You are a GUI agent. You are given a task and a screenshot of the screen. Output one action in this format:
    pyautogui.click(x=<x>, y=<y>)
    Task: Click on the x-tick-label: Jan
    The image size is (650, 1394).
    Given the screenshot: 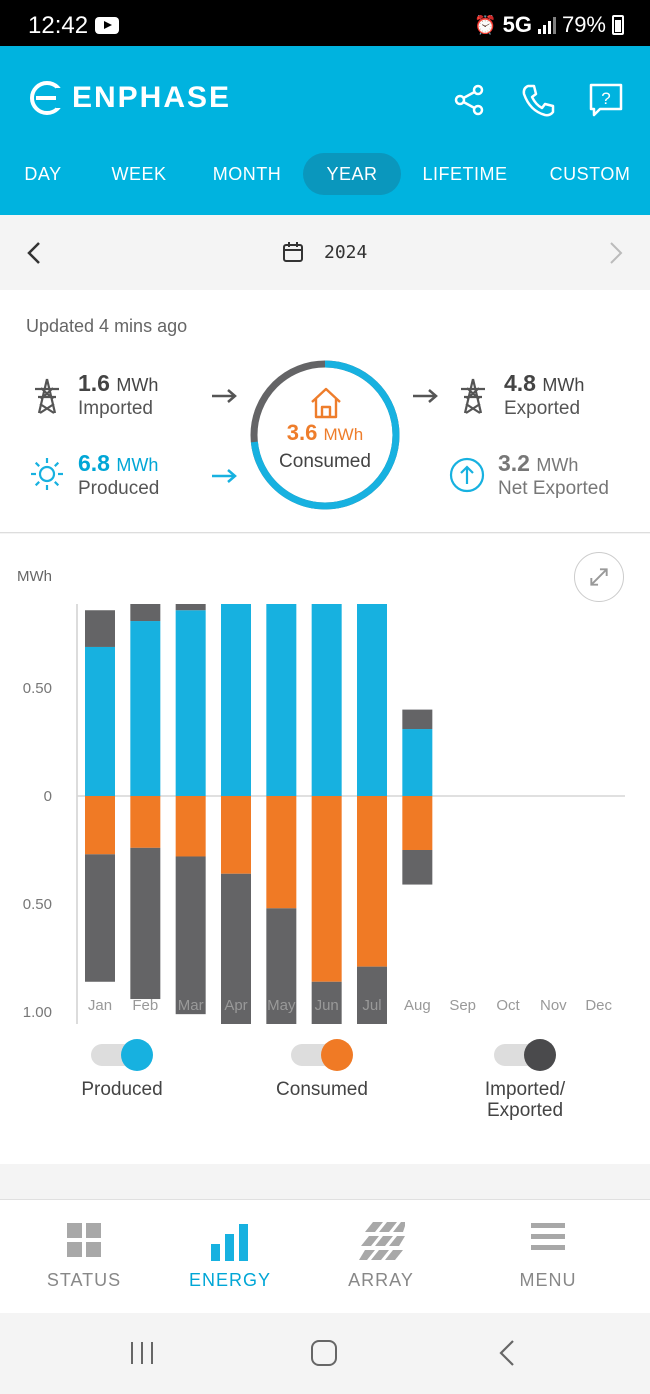 What is the action you would take?
    pyautogui.click(x=100, y=1005)
    